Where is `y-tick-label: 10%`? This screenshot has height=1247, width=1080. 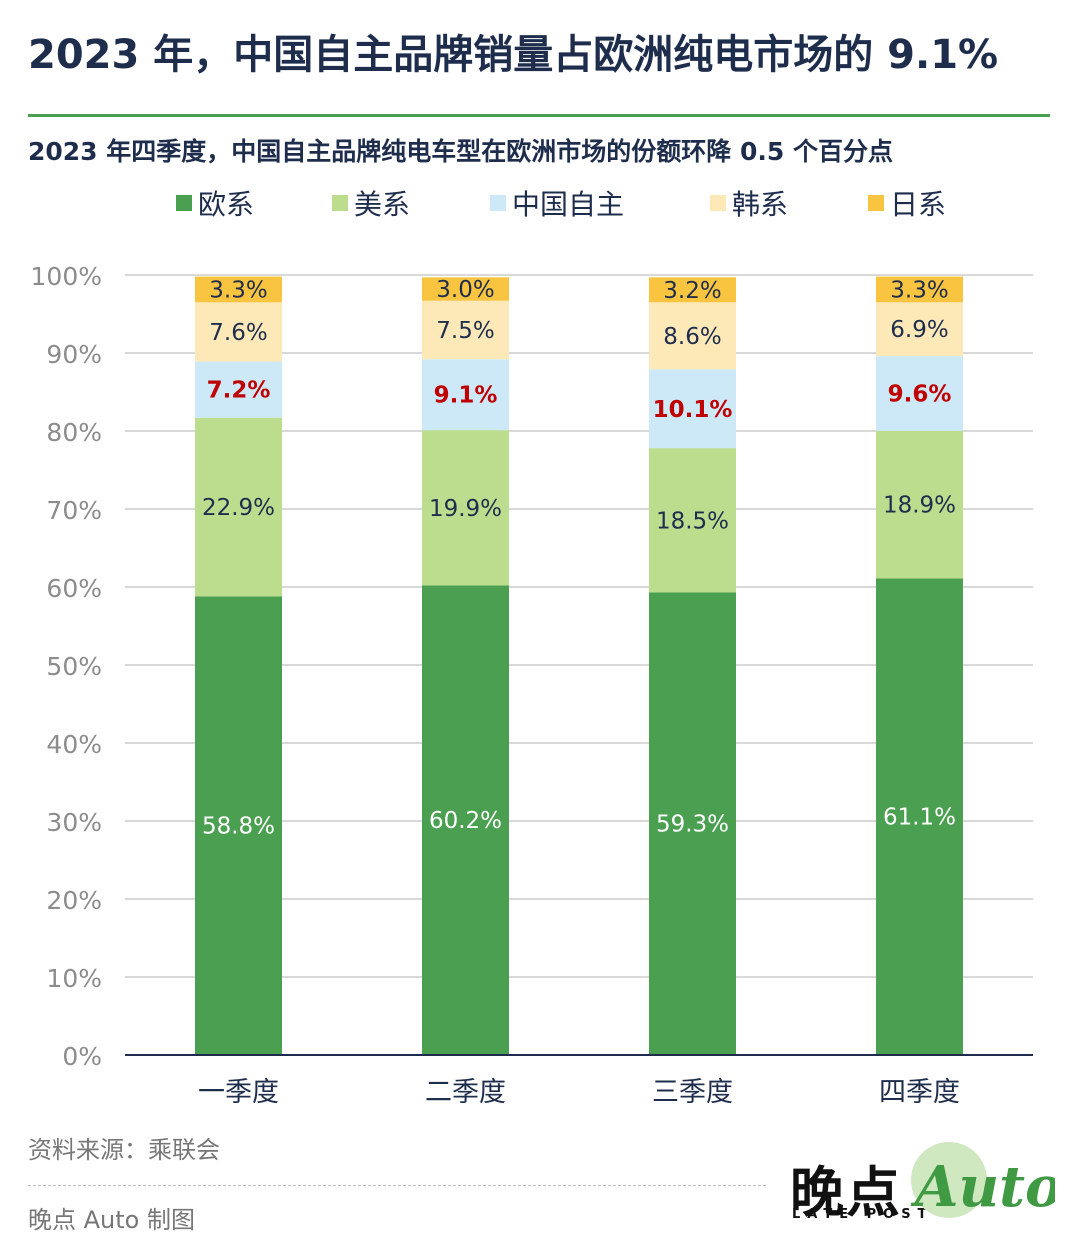
y-tick-label: 10% is located at coordinates (74, 978).